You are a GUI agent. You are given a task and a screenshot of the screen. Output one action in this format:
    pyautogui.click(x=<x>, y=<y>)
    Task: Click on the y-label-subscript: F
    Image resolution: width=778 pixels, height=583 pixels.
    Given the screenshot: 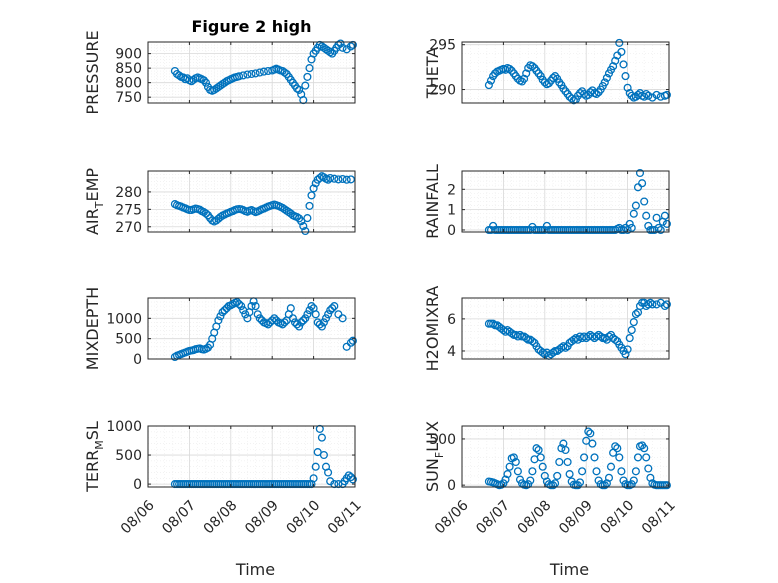 What is the action you would take?
    pyautogui.click(x=439, y=455)
    